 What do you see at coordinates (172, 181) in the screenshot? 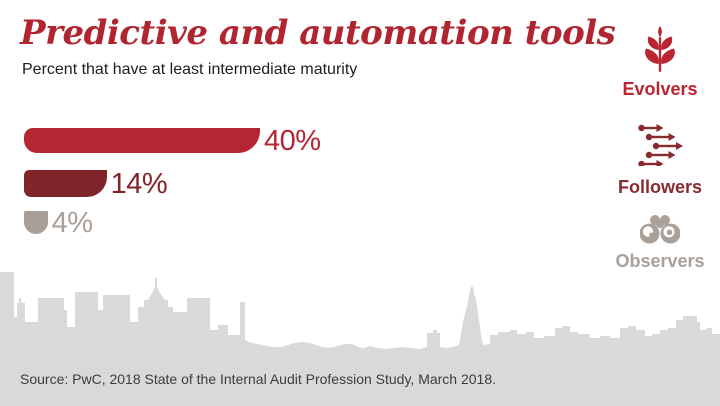
I see `bar-chart: 40% 14% 4%` at bounding box center [172, 181].